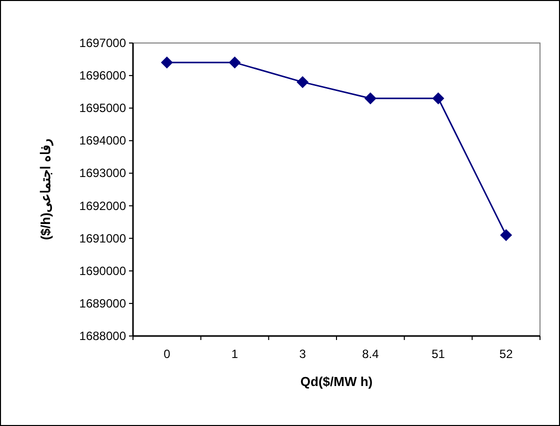 The height and width of the screenshot is (426, 560). What do you see at coordinates (102, 141) in the screenshot?
I see `y-tick-label: 1694000` at bounding box center [102, 141].